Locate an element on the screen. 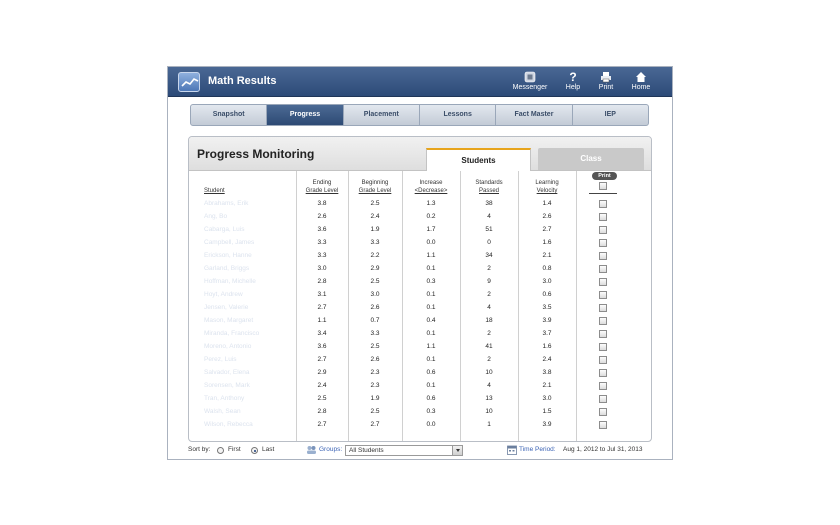 This screenshot has height=525, width=840. tab-snapshot: Snapshot is located at coordinates (229, 115).